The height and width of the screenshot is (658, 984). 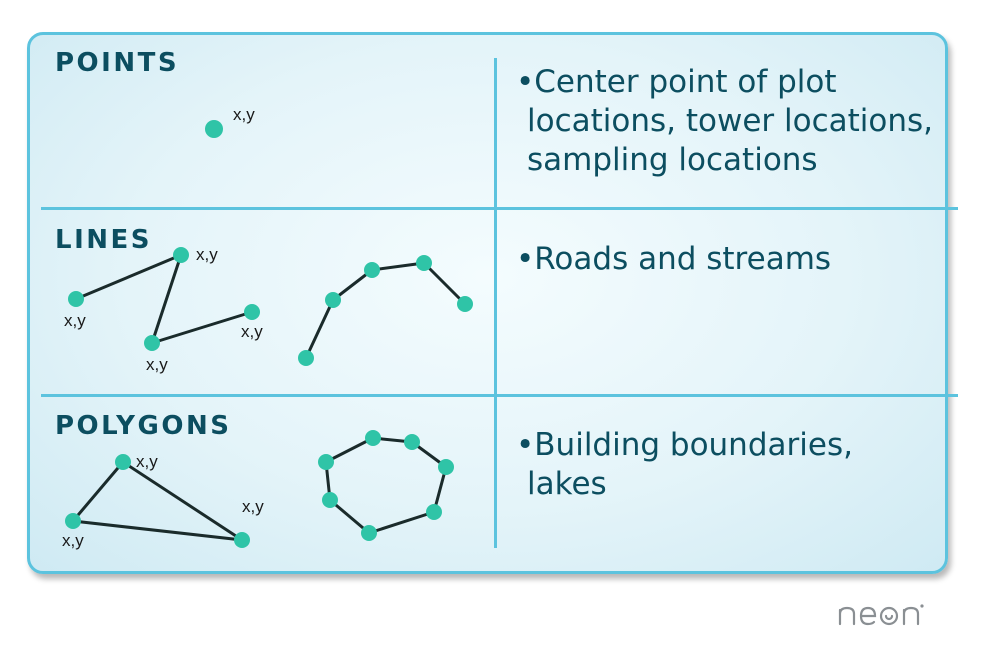 What do you see at coordinates (726, 465) in the screenshot?
I see `polygons-description: •Building boundaries, lakes` at bounding box center [726, 465].